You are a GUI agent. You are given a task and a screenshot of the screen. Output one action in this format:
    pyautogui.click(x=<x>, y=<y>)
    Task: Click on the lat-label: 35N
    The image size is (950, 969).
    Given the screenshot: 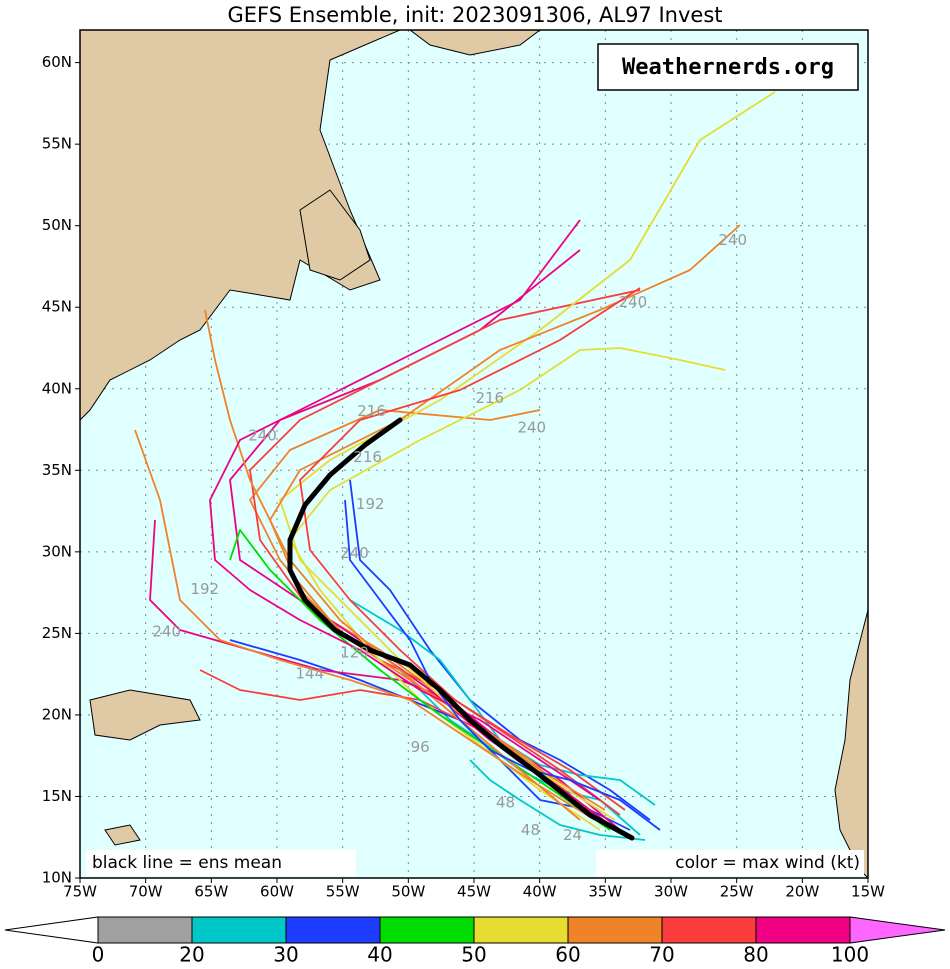 What is the action you would take?
    pyautogui.click(x=57, y=470)
    